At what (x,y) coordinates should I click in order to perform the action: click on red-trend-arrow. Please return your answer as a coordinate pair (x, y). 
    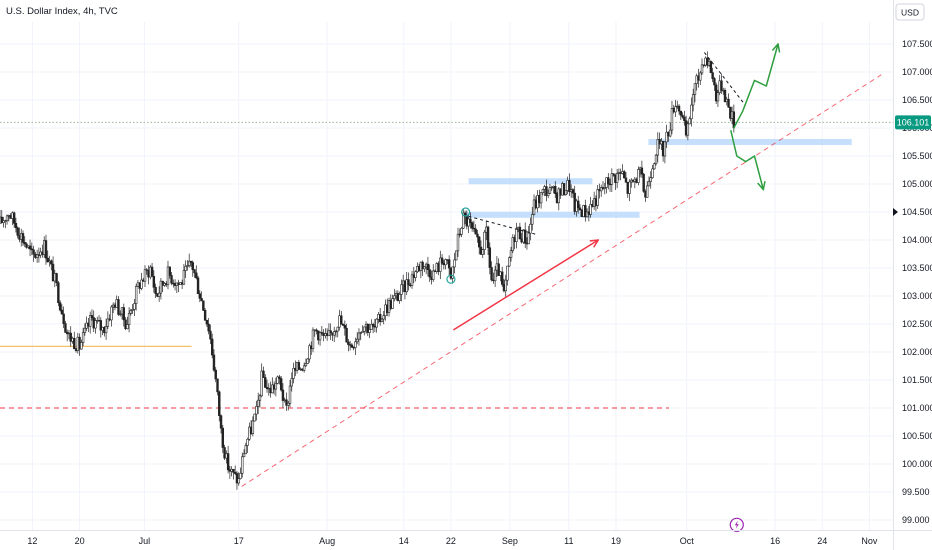
    Looking at the image, I should click on (526, 285).